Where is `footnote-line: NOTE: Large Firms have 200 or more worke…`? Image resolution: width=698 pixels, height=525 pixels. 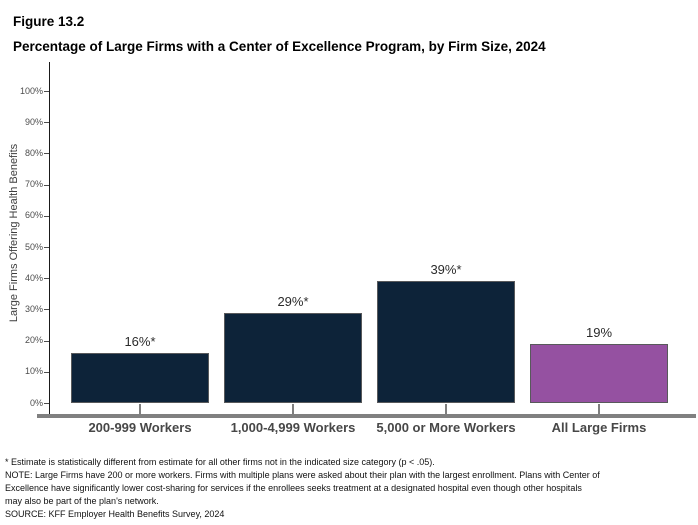 footnote-line: NOTE: Large Firms have 200 or more worke… is located at coordinates (302, 475).